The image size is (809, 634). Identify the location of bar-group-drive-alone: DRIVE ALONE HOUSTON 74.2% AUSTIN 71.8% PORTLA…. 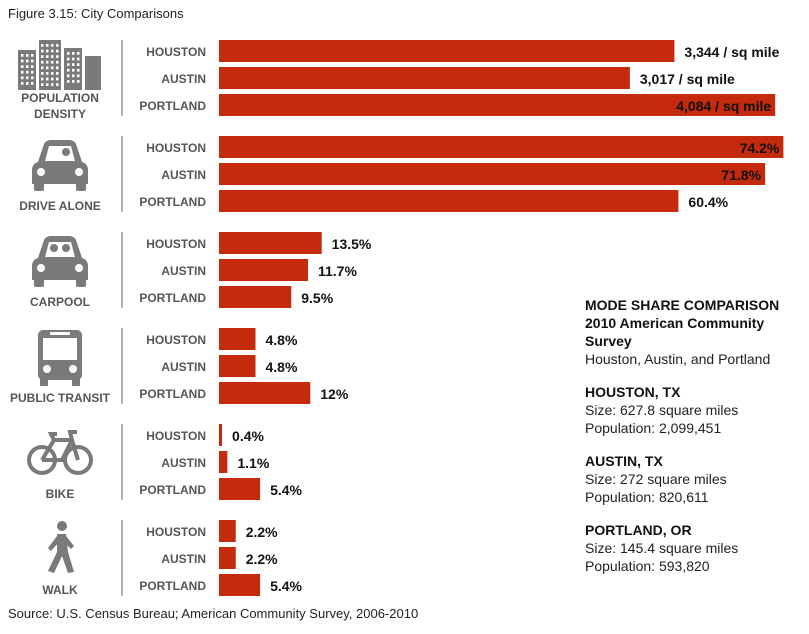
(401, 174).